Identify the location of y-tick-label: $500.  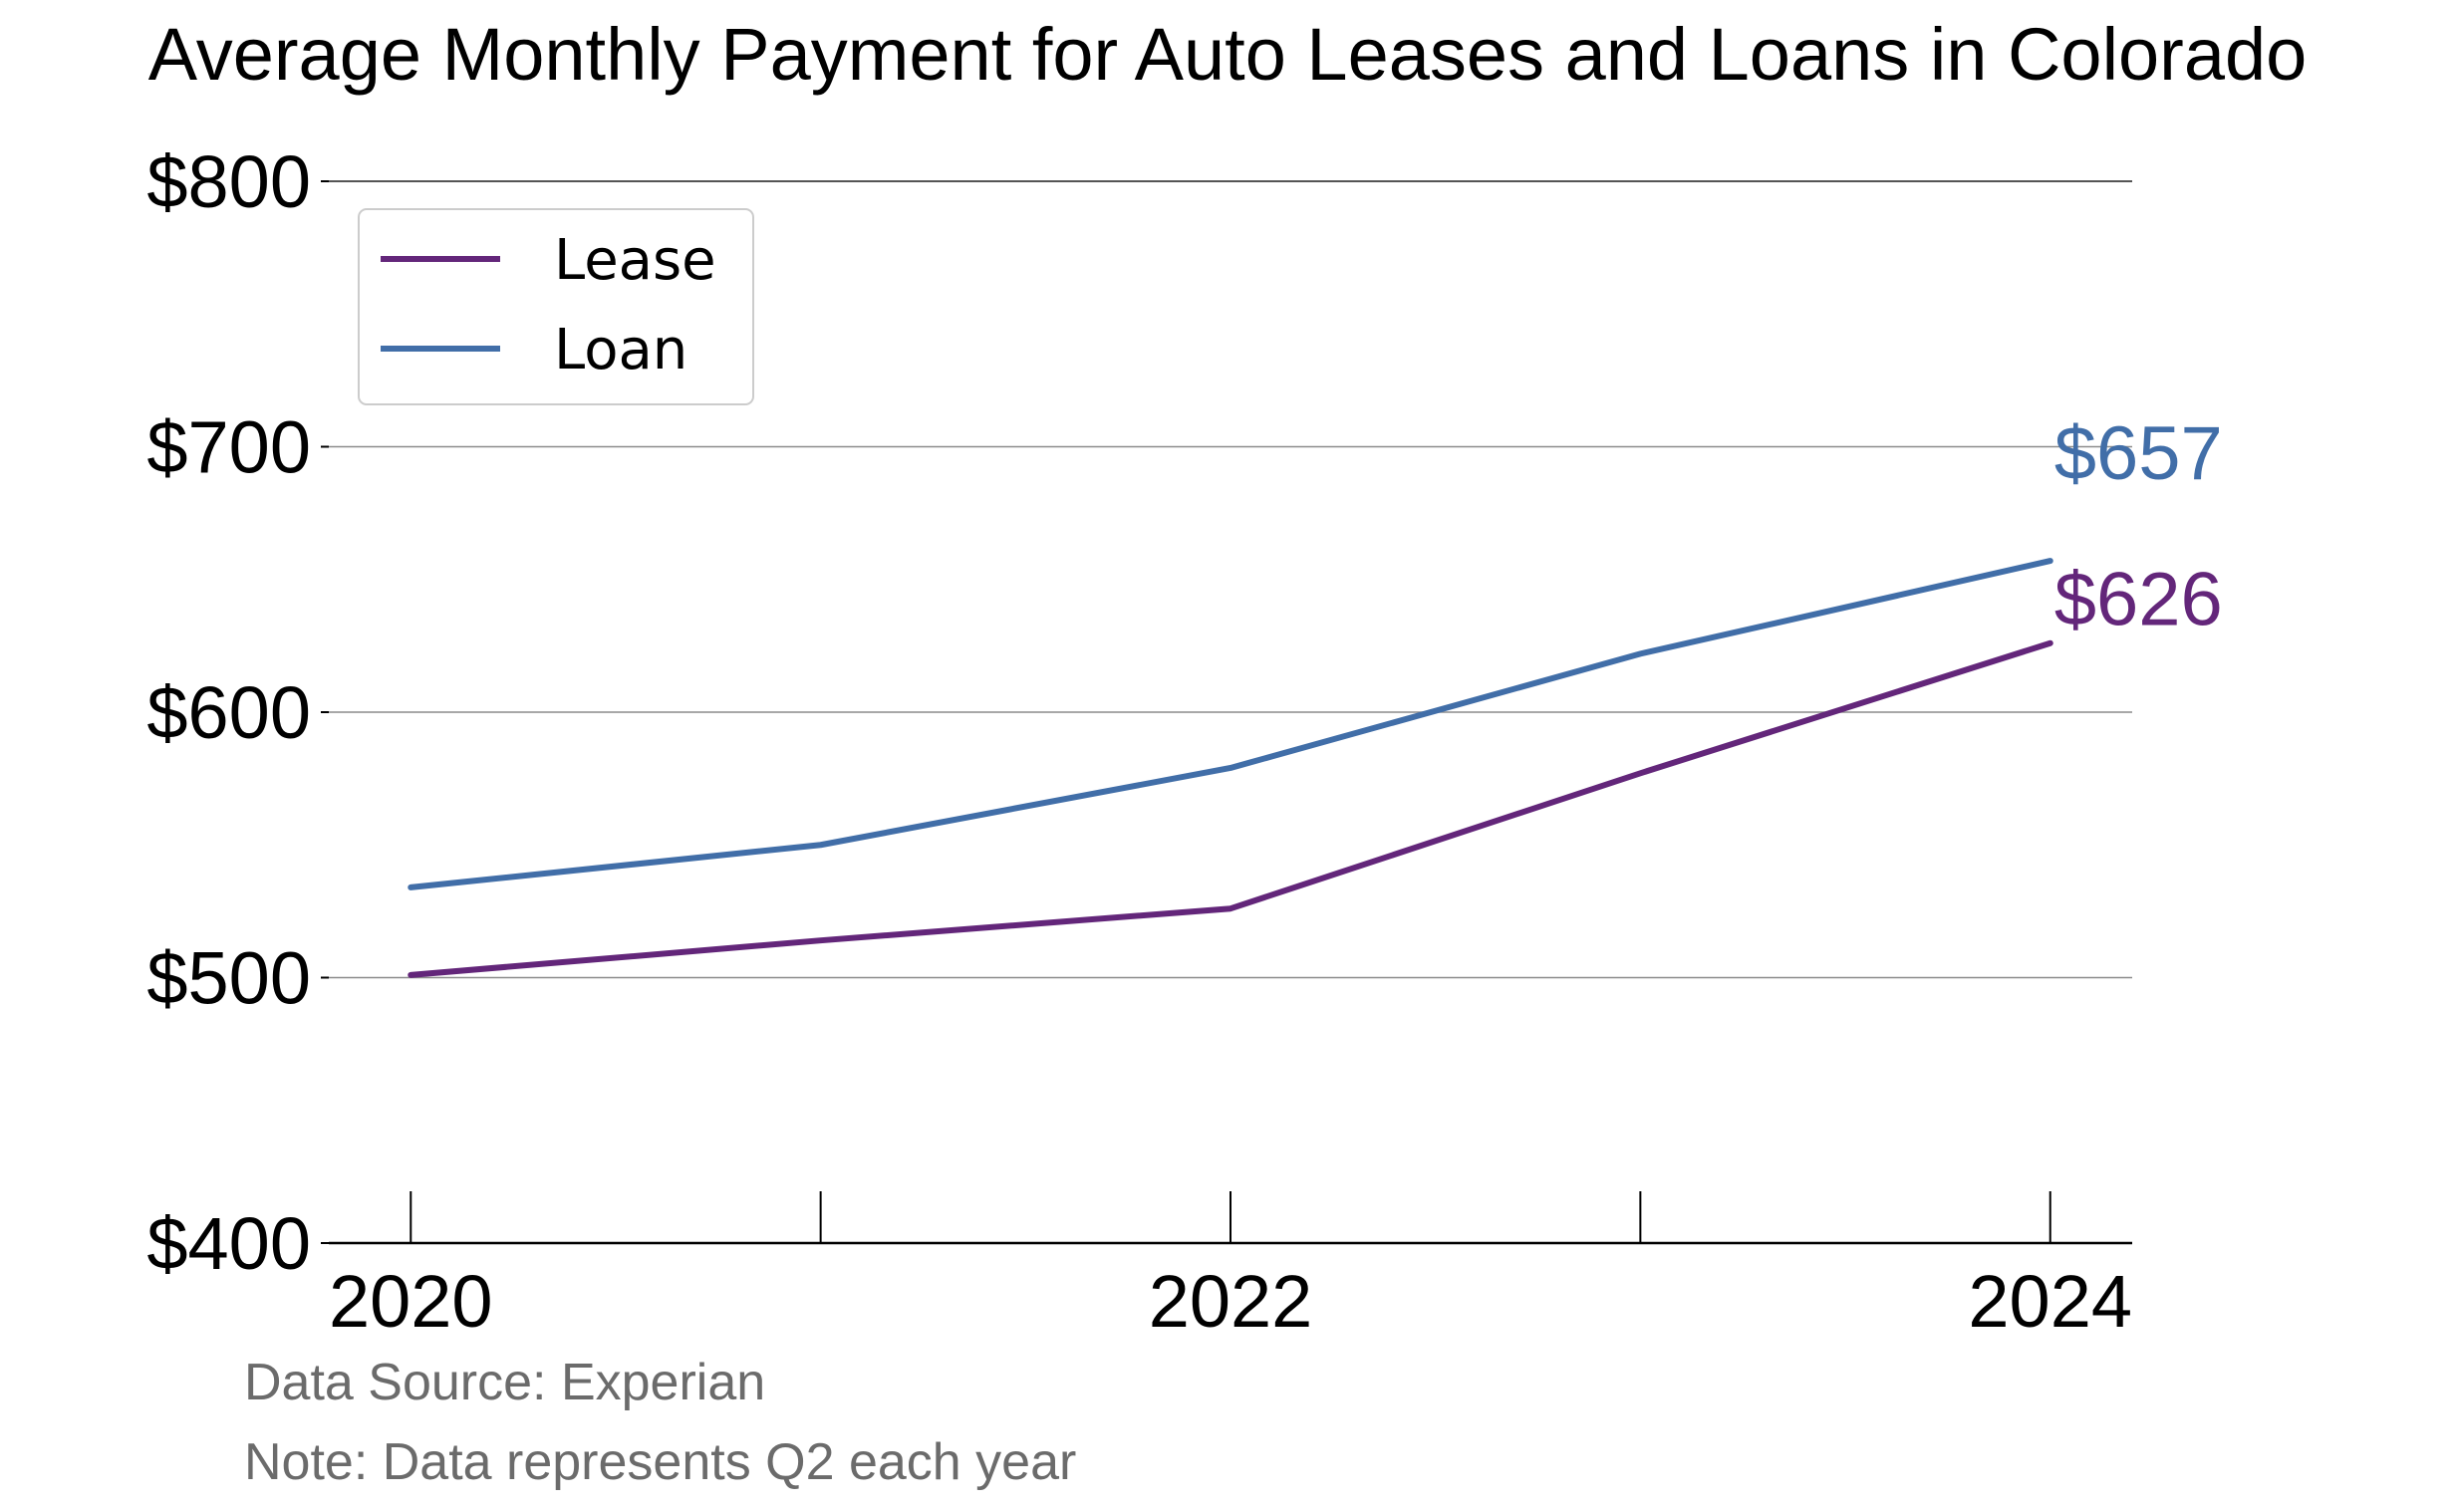
(229, 978).